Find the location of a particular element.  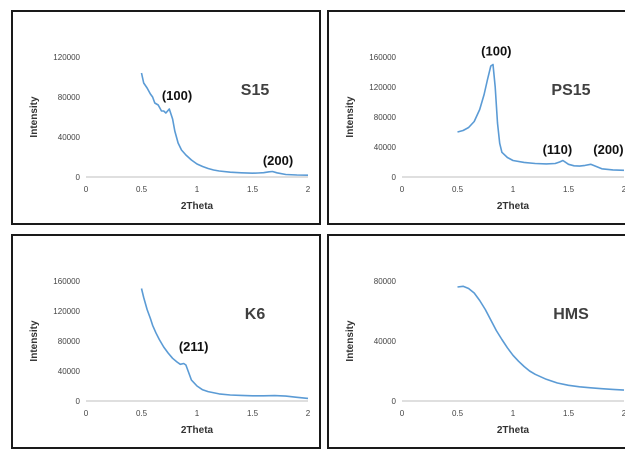

chart-title: S15 is located at coordinates (255, 90).